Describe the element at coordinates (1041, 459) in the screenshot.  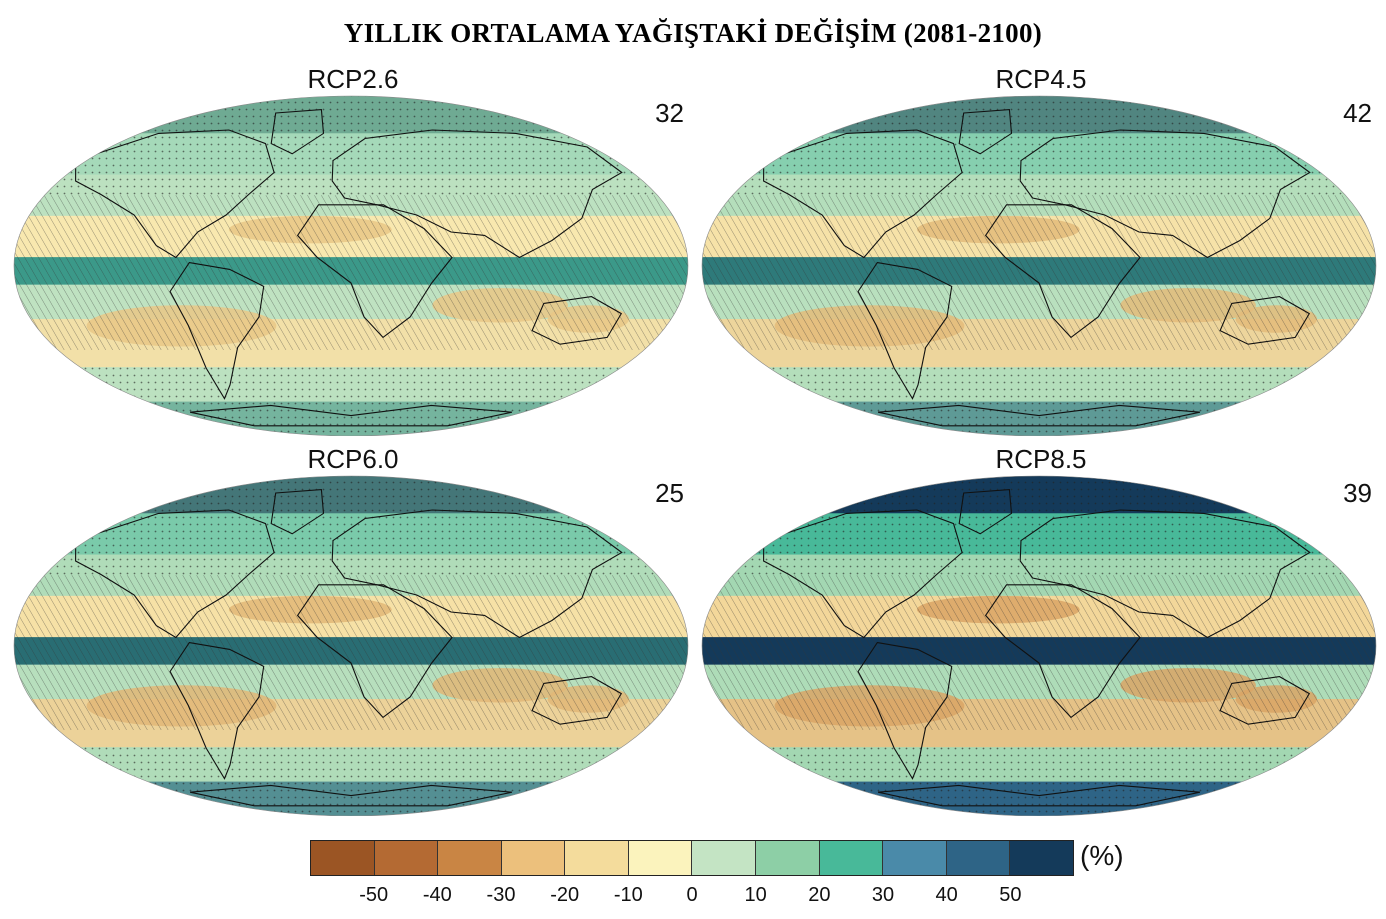
I see `panel-label: RCP8.5` at that location.